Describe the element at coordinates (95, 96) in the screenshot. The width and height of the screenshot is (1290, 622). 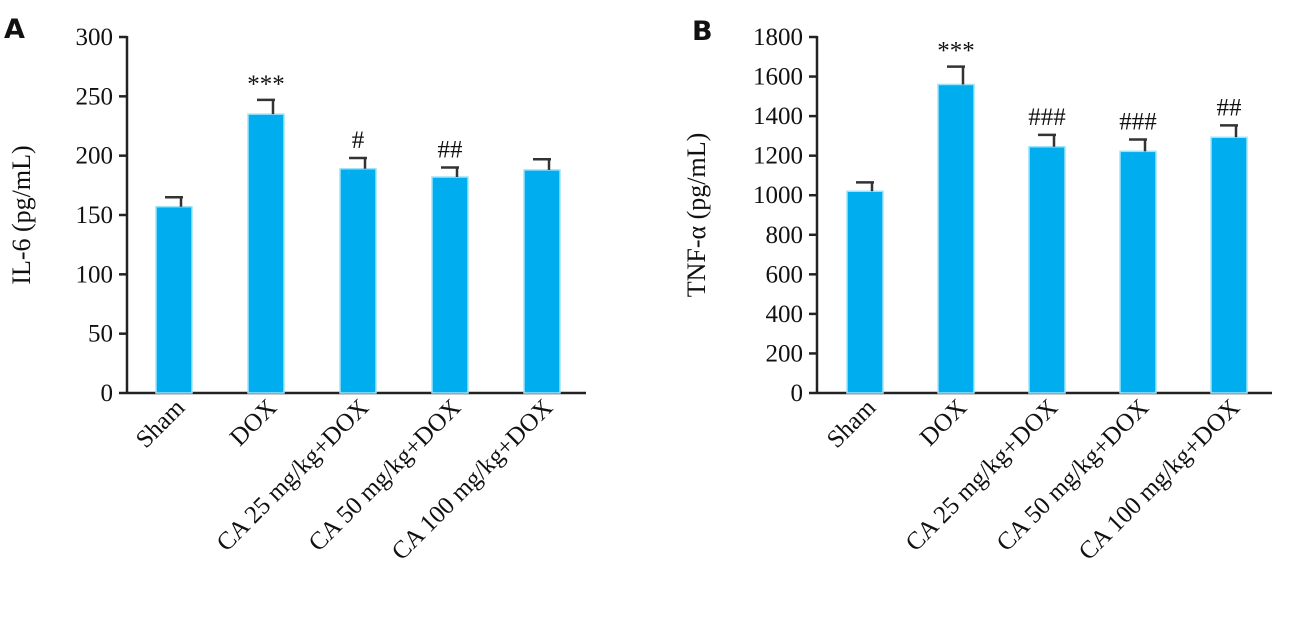
I see `y-tick-label: 250` at that location.